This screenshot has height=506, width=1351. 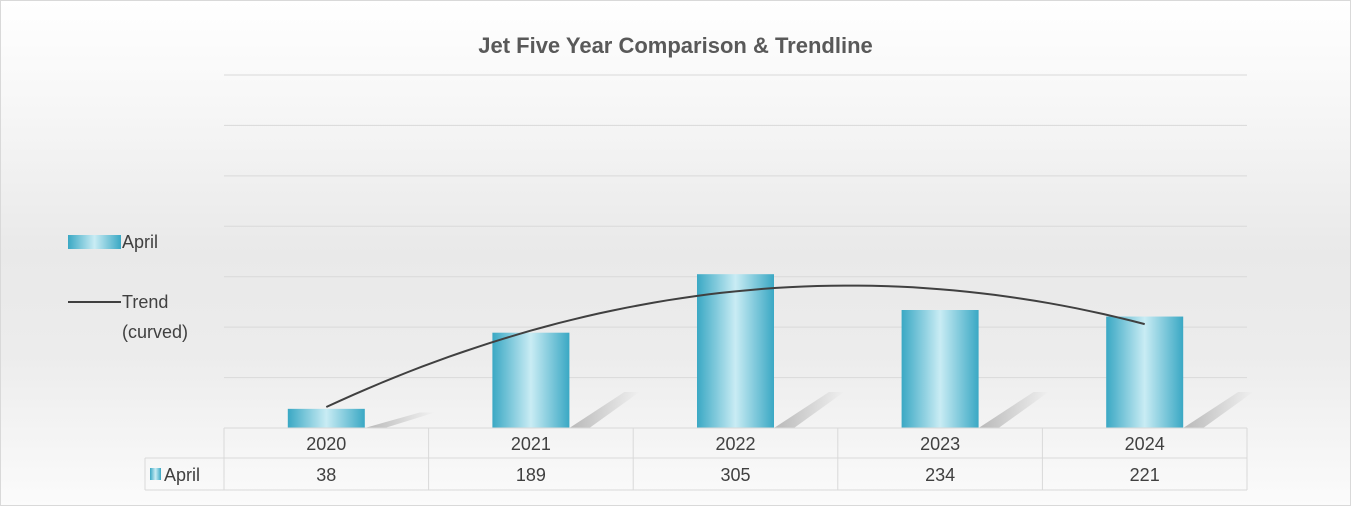 I want to click on data-label: 305, so click(x=735, y=475).